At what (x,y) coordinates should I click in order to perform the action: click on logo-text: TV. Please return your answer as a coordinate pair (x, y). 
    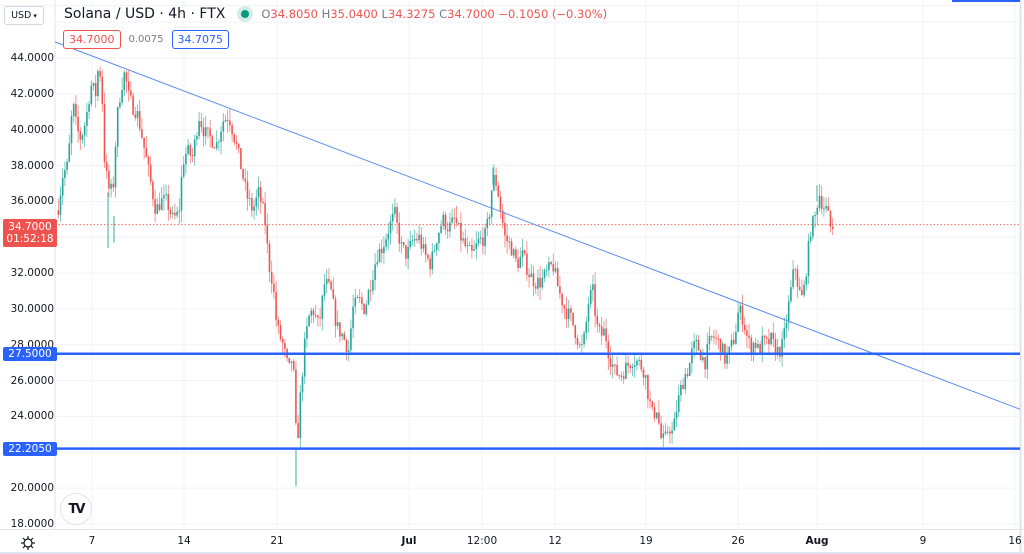
    Looking at the image, I should click on (77, 509).